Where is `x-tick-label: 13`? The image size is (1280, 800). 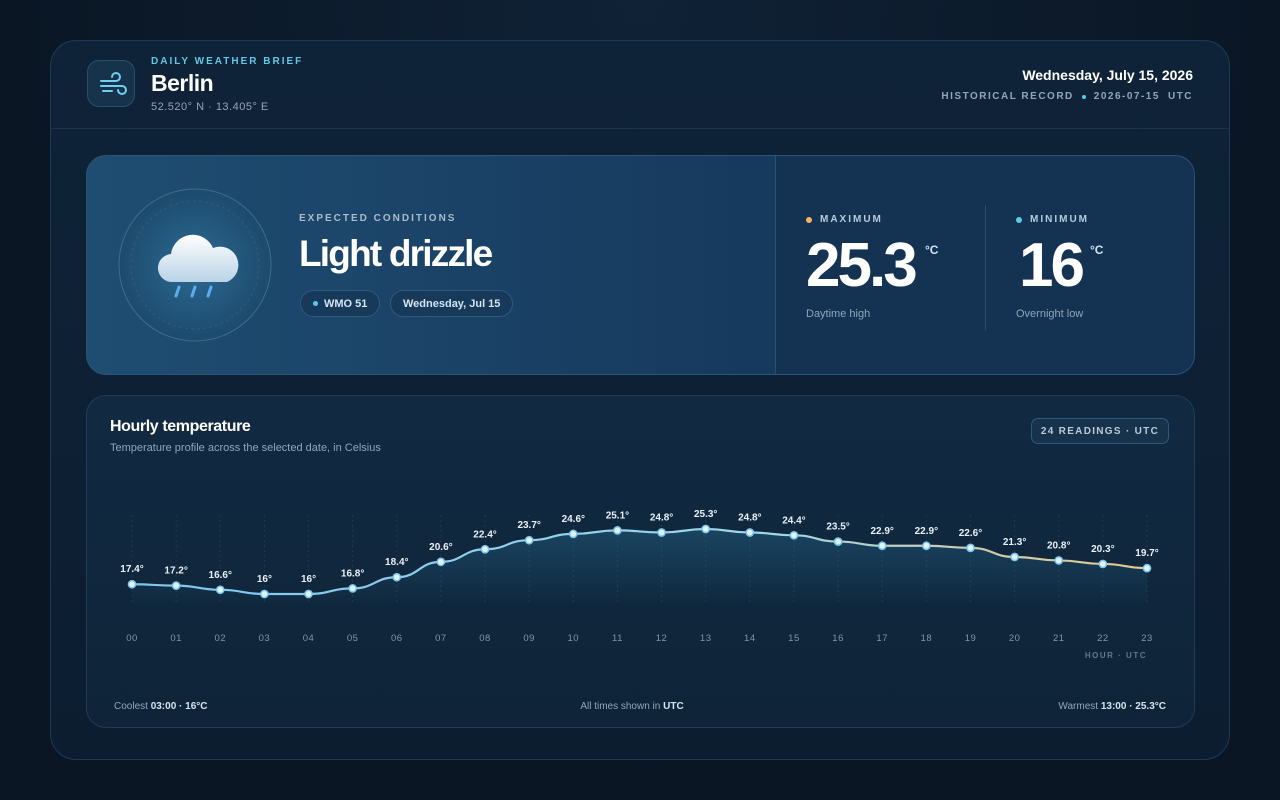
x-tick-label: 13 is located at coordinates (706, 638).